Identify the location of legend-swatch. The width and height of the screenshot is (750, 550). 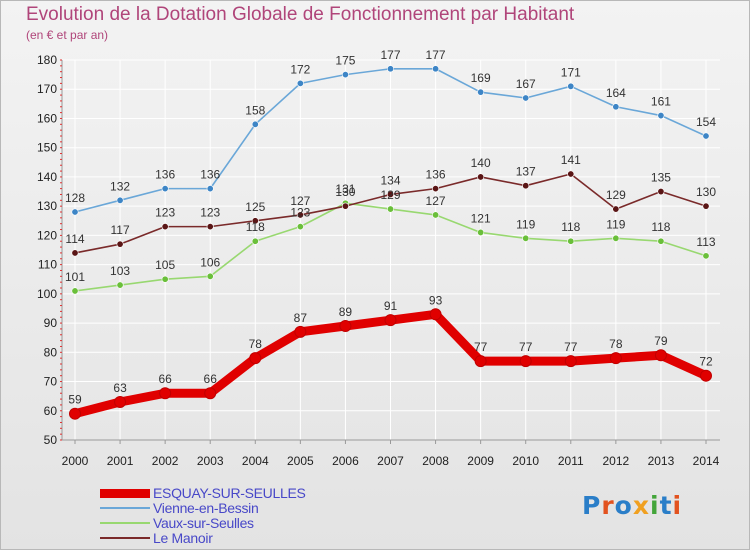
(125, 538).